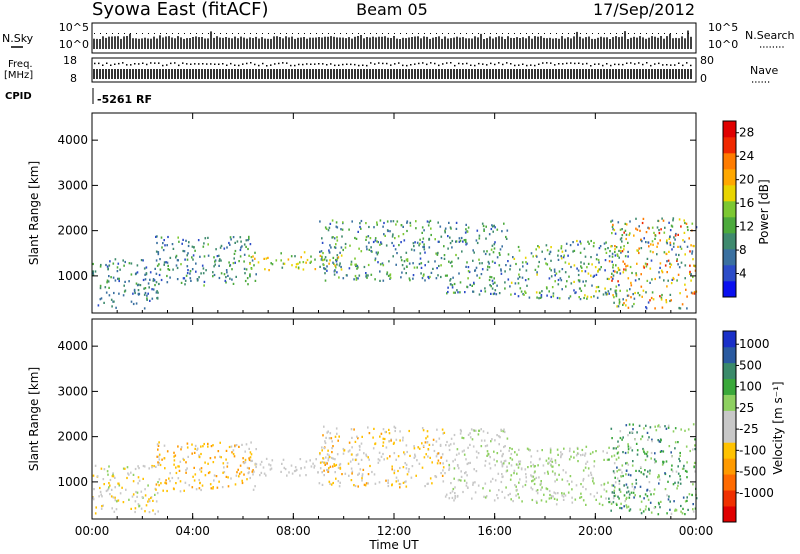 The height and width of the screenshot is (554, 800). I want to click on velocity-colorbar-label: Velocity [m s⁻¹], so click(778, 427).